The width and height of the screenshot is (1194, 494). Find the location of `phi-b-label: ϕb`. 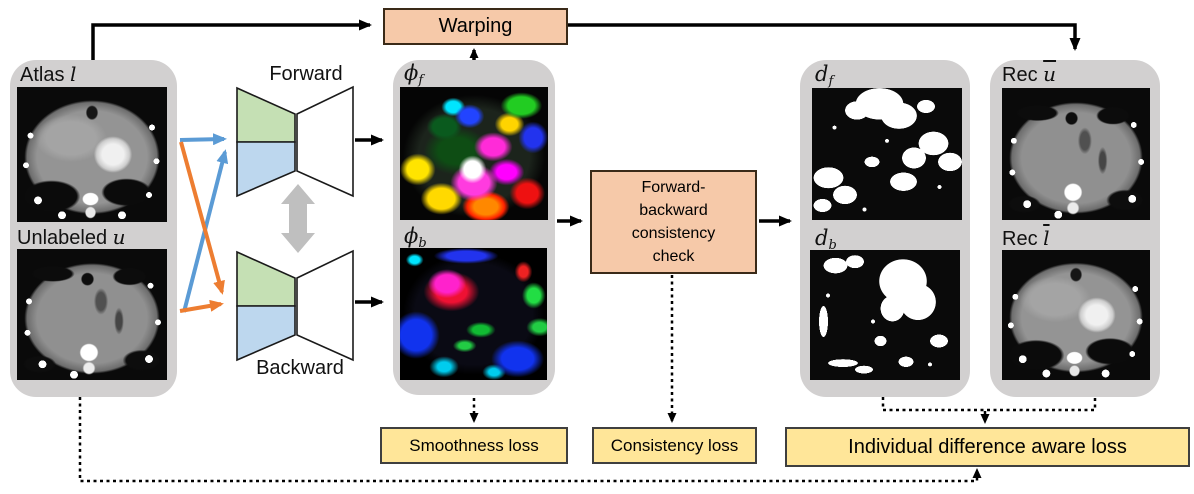

phi-b-label: ϕb is located at coordinates (415, 240).